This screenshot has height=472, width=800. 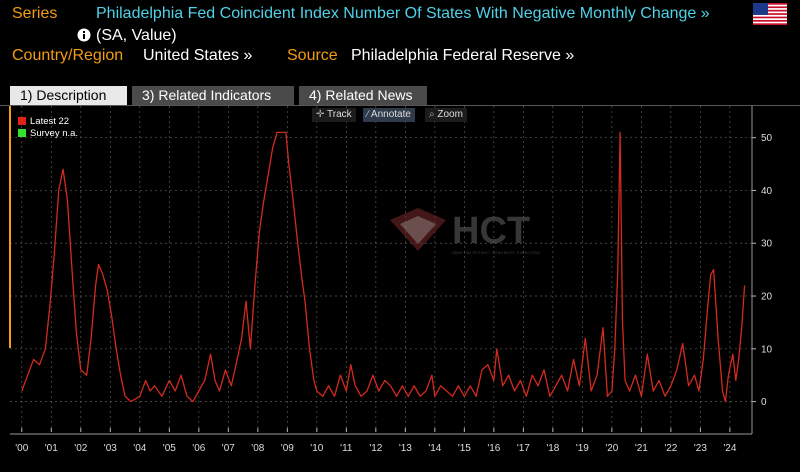 I want to click on watermark-logo-inner-icon, so click(x=418, y=230).